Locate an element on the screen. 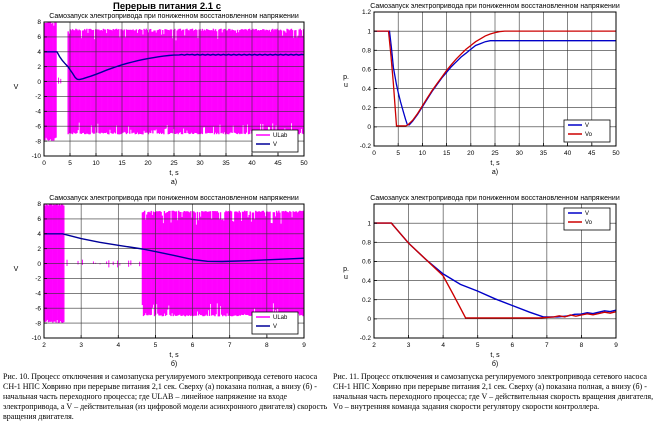  svg-text: а) is located at coordinates (495, 172).